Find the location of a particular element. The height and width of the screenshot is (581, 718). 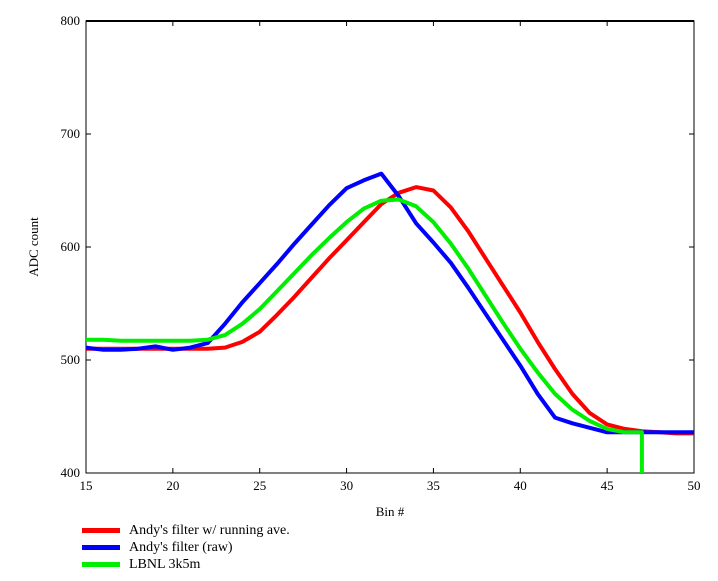

x-tick-label-2: 25 is located at coordinates (259, 485).